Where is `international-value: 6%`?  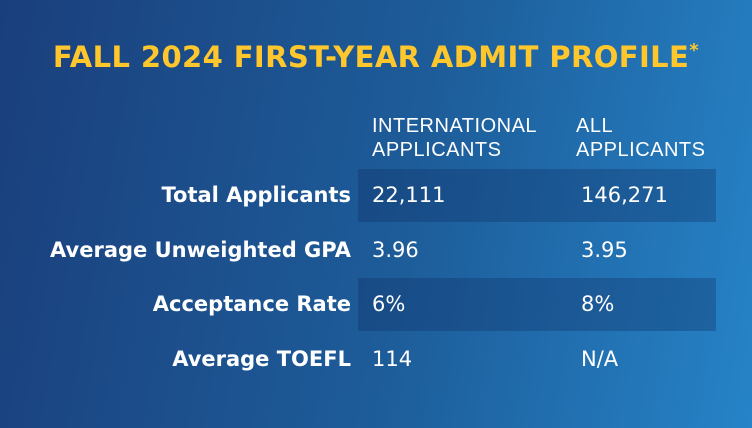
international-value: 6% is located at coordinates (389, 304).